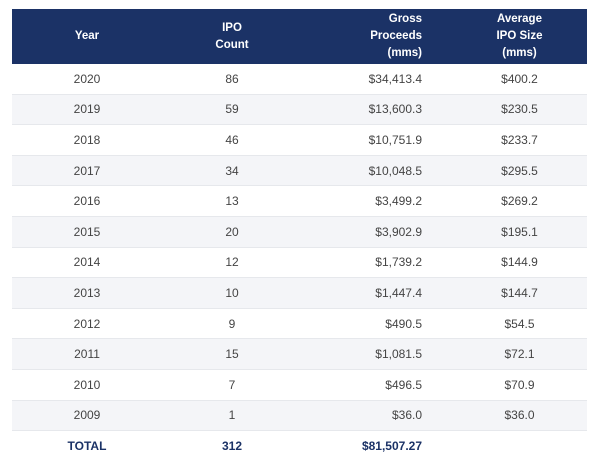 Image resolution: width=600 pixels, height=461 pixels. What do you see at coordinates (519, 232) in the screenshot?
I see `average-ipo-size-cell: $195.1` at bounding box center [519, 232].